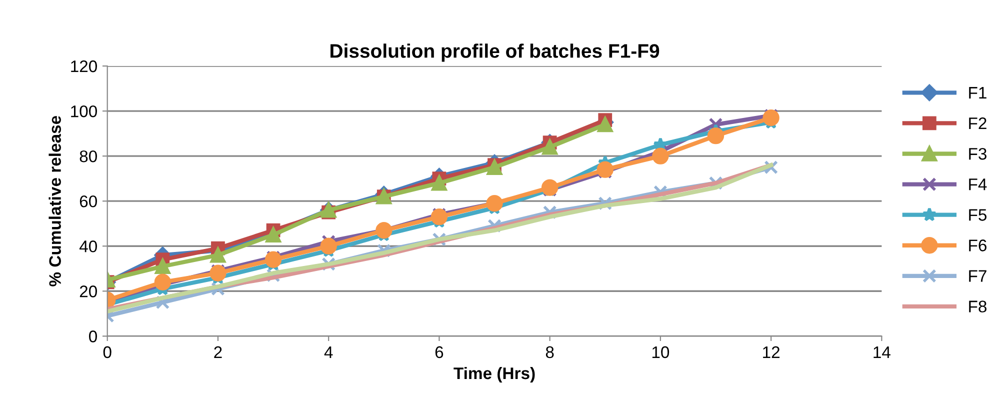  Describe the element at coordinates (977, 154) in the screenshot. I see `legend-label: F3` at that location.